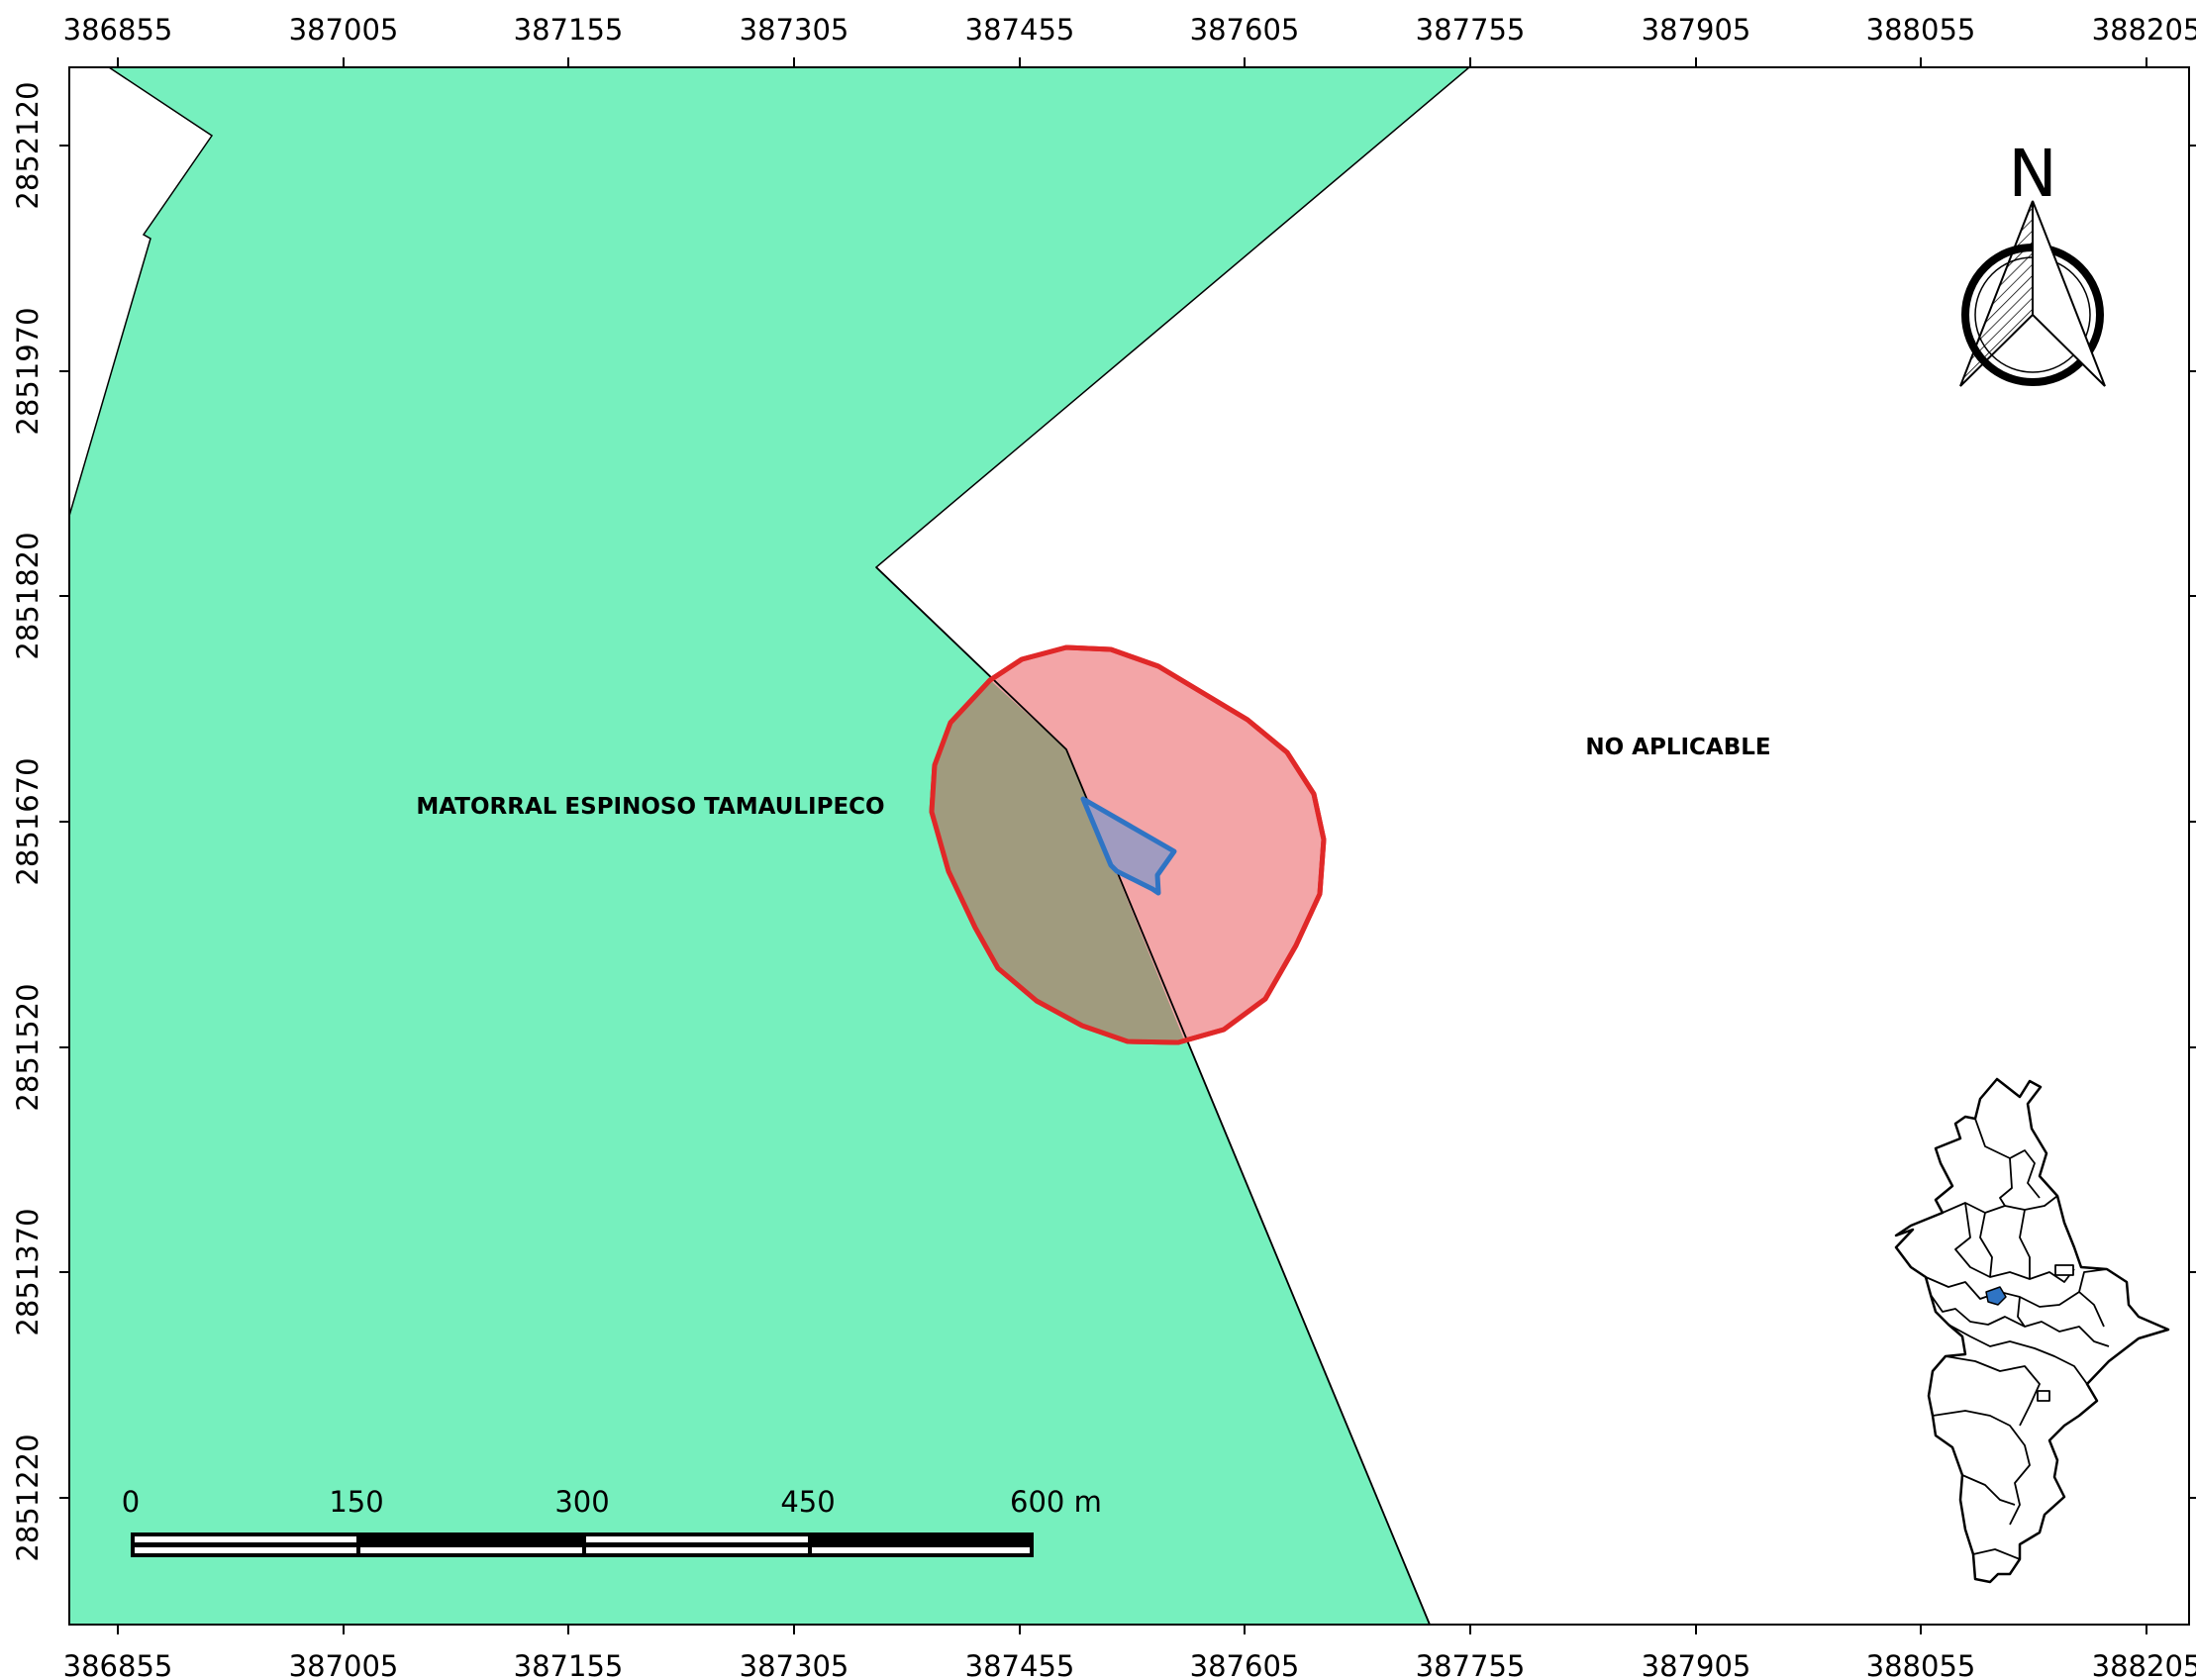  What do you see at coordinates (118, 30) in the screenshot?
I see `top-tick-label: 386855` at bounding box center [118, 30].